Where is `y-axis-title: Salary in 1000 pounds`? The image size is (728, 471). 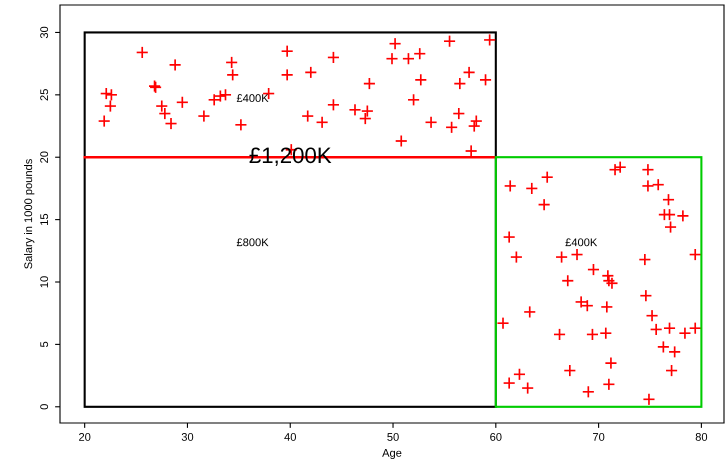
y-axis-title: Salary in 1000 pounds is located at coordinates (29, 214).